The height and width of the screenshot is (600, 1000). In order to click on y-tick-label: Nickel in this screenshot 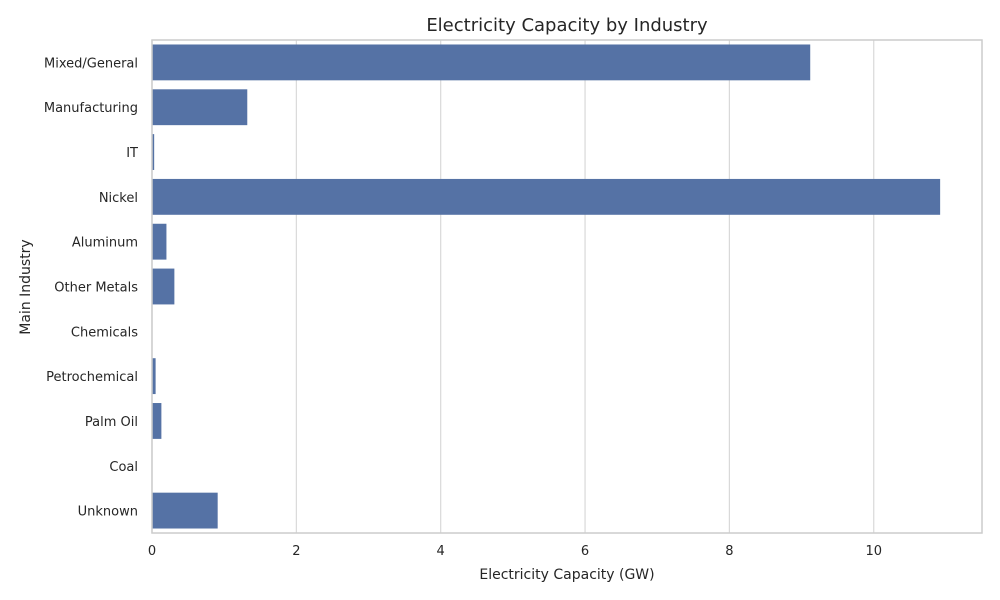, I will do `click(118, 198)`.